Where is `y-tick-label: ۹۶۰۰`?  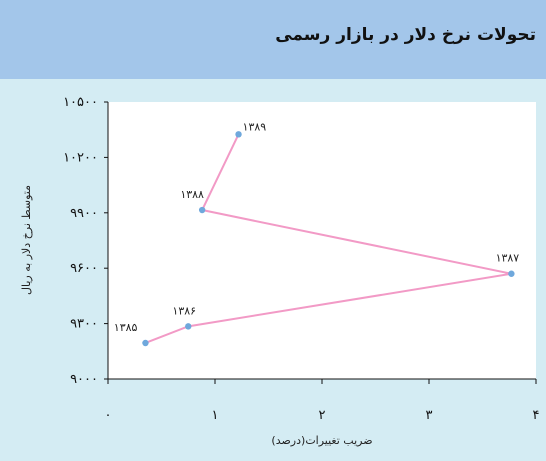 y-tick-label: ۹۶۰۰ is located at coordinates (84, 268).